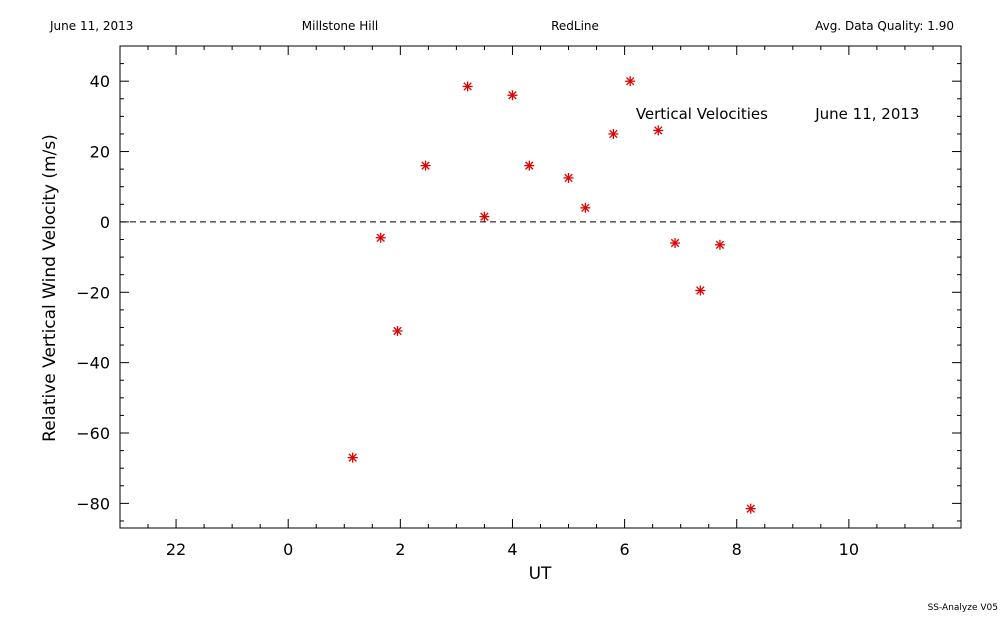 The image size is (1000, 629). What do you see at coordinates (93, 433) in the screenshot?
I see `y-tick-label: −60` at bounding box center [93, 433].